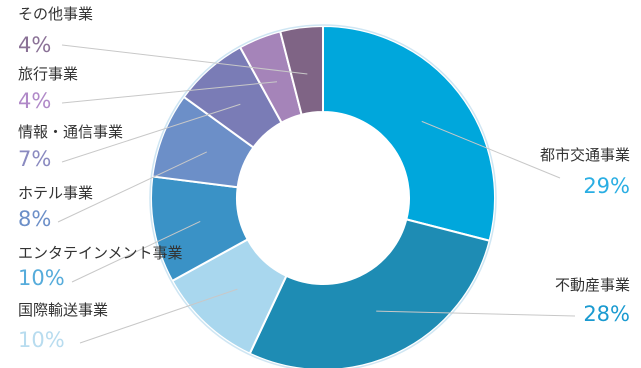  Describe the element at coordinates (606, 314) in the screenshot. I see `slice-percent-2: 28%` at that location.